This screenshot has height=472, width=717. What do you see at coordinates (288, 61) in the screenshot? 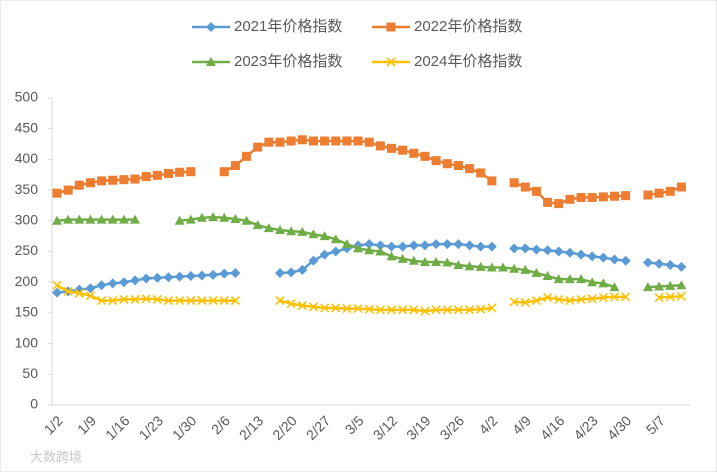
I see `legend-label: 2023年价格指数` at bounding box center [288, 61].